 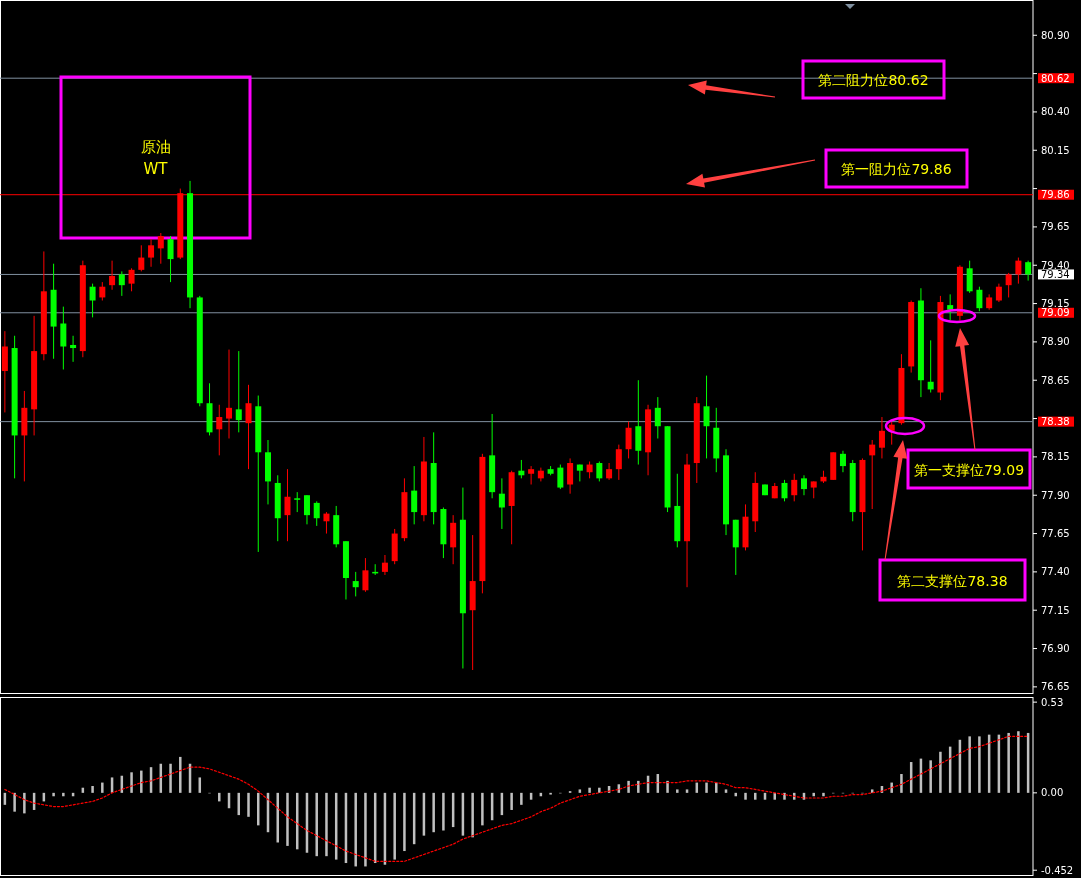 I want to click on annotation: 第二阻力位80.62, so click(x=873, y=80).